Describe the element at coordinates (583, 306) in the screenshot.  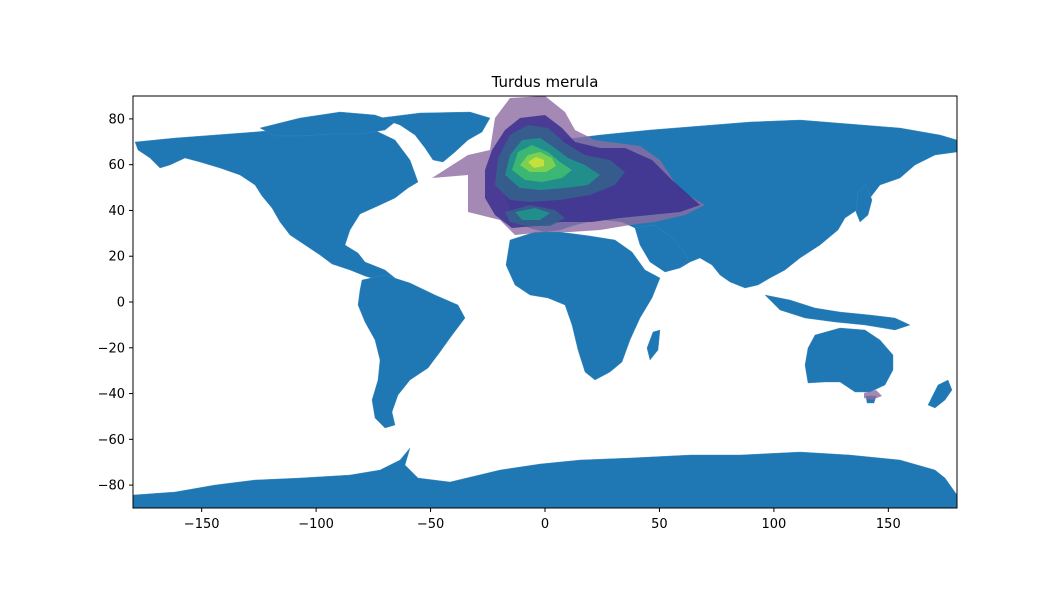
I see `land-africa` at that location.